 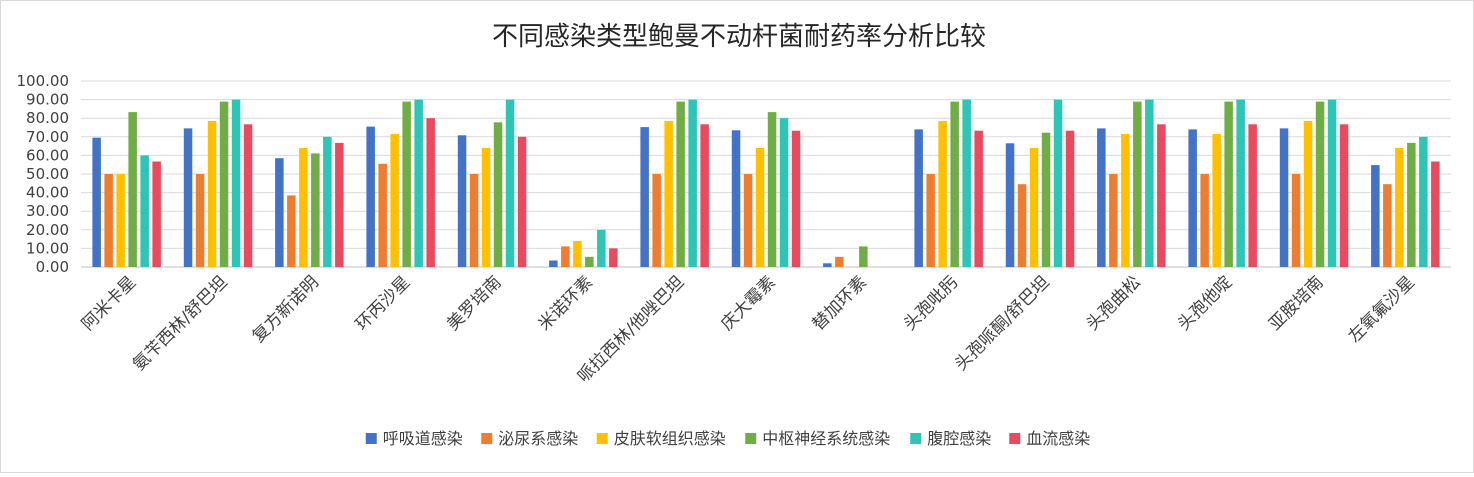 What do you see at coordinates (47, 193) in the screenshot?
I see `y-tick-label: 40.00` at bounding box center [47, 193].